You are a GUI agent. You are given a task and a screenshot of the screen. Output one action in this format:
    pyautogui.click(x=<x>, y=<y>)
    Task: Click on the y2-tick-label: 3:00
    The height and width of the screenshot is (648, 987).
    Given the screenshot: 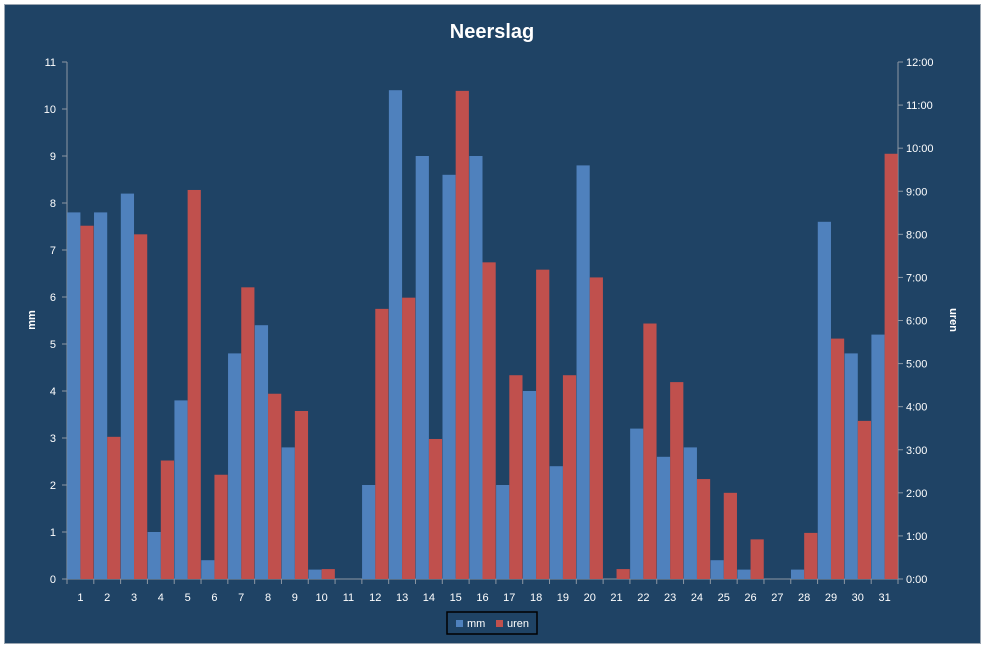 What is the action you would take?
    pyautogui.click(x=916, y=451)
    